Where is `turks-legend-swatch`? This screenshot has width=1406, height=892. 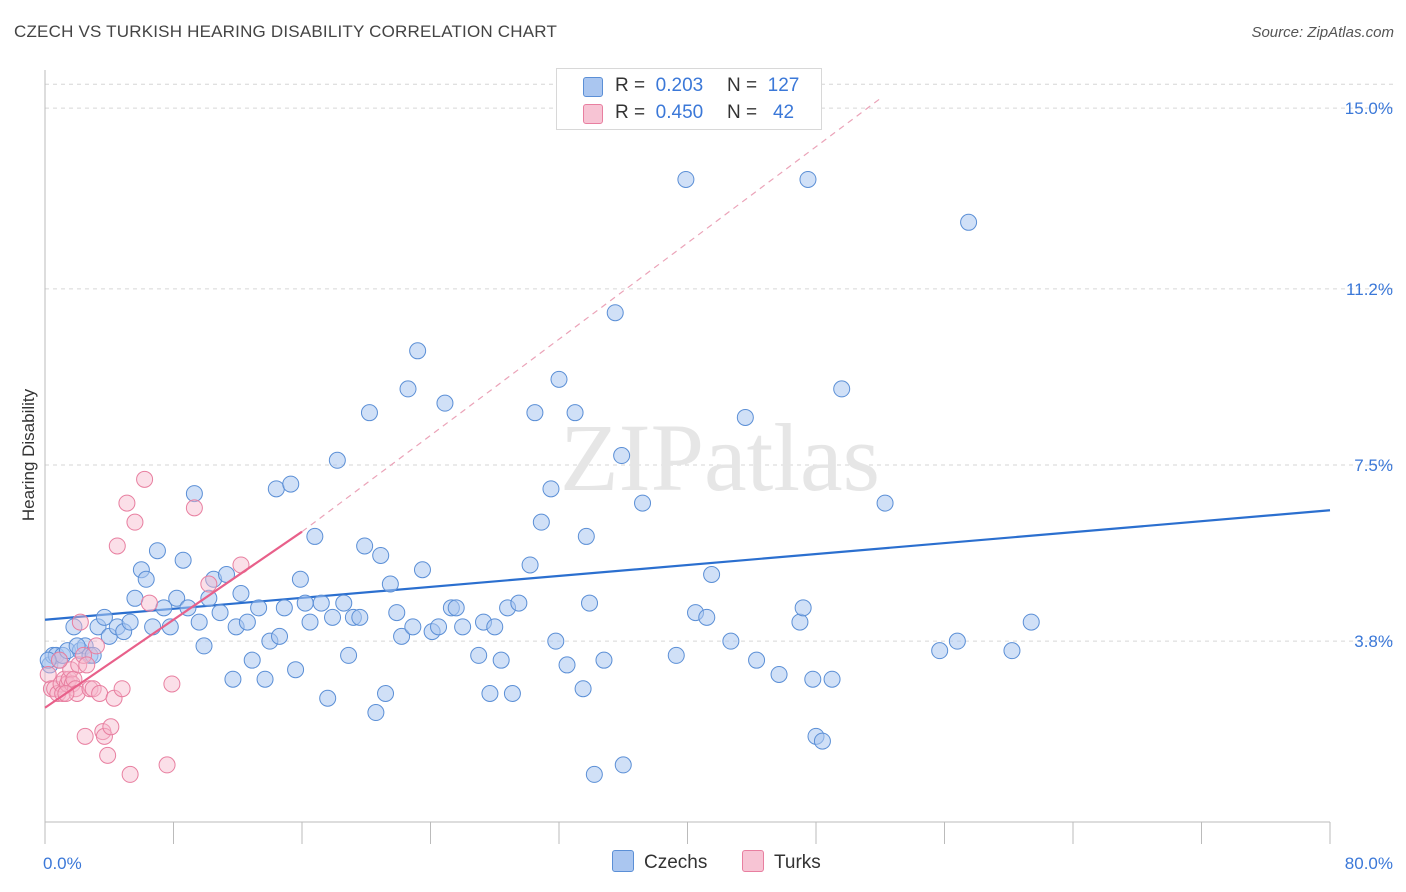 turks-legend-swatch is located at coordinates (753, 861).